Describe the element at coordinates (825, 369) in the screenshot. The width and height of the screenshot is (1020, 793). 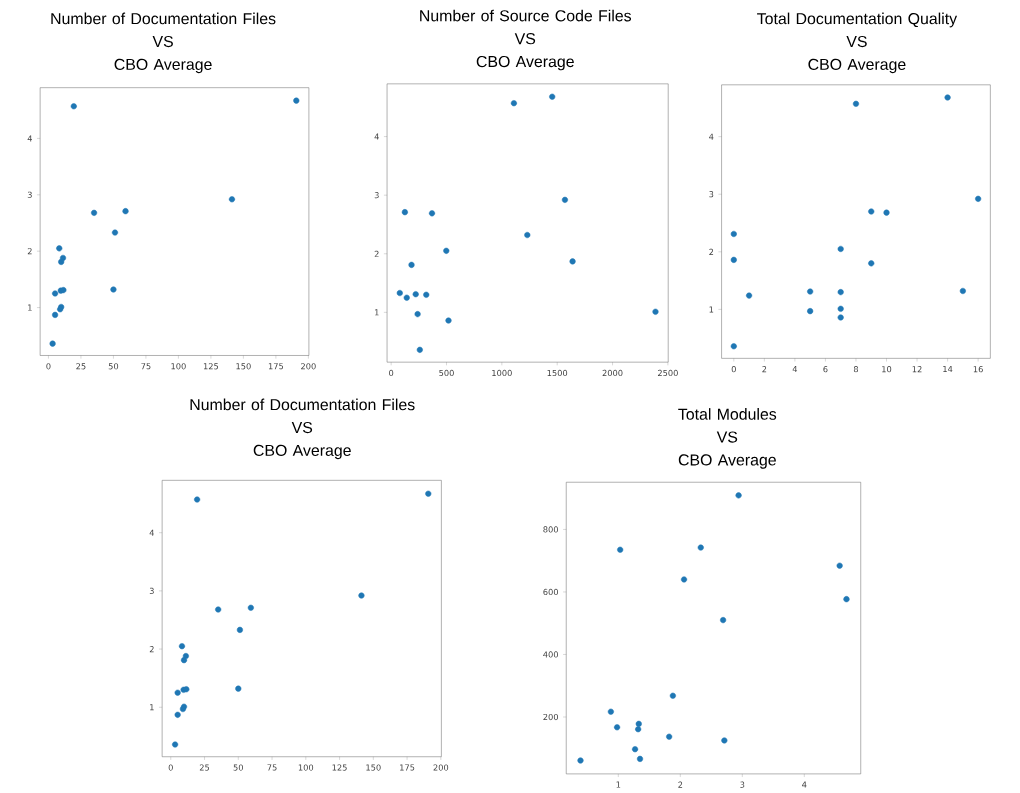
I see `x-tick-label: 6` at that location.